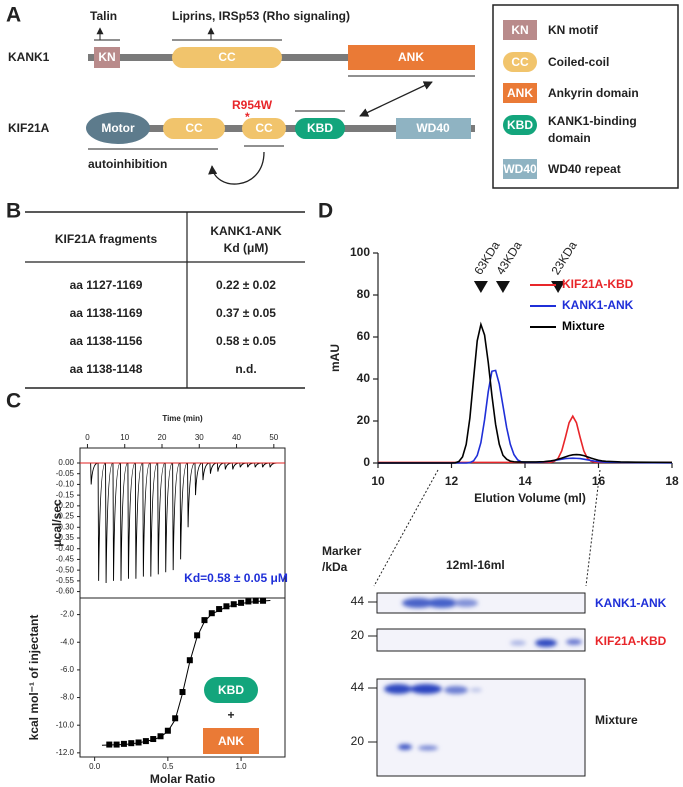 This screenshot has width=683, height=787. Describe the element at coordinates (360, 252) in the screenshot. I see `y-tick-label: 100` at that location.